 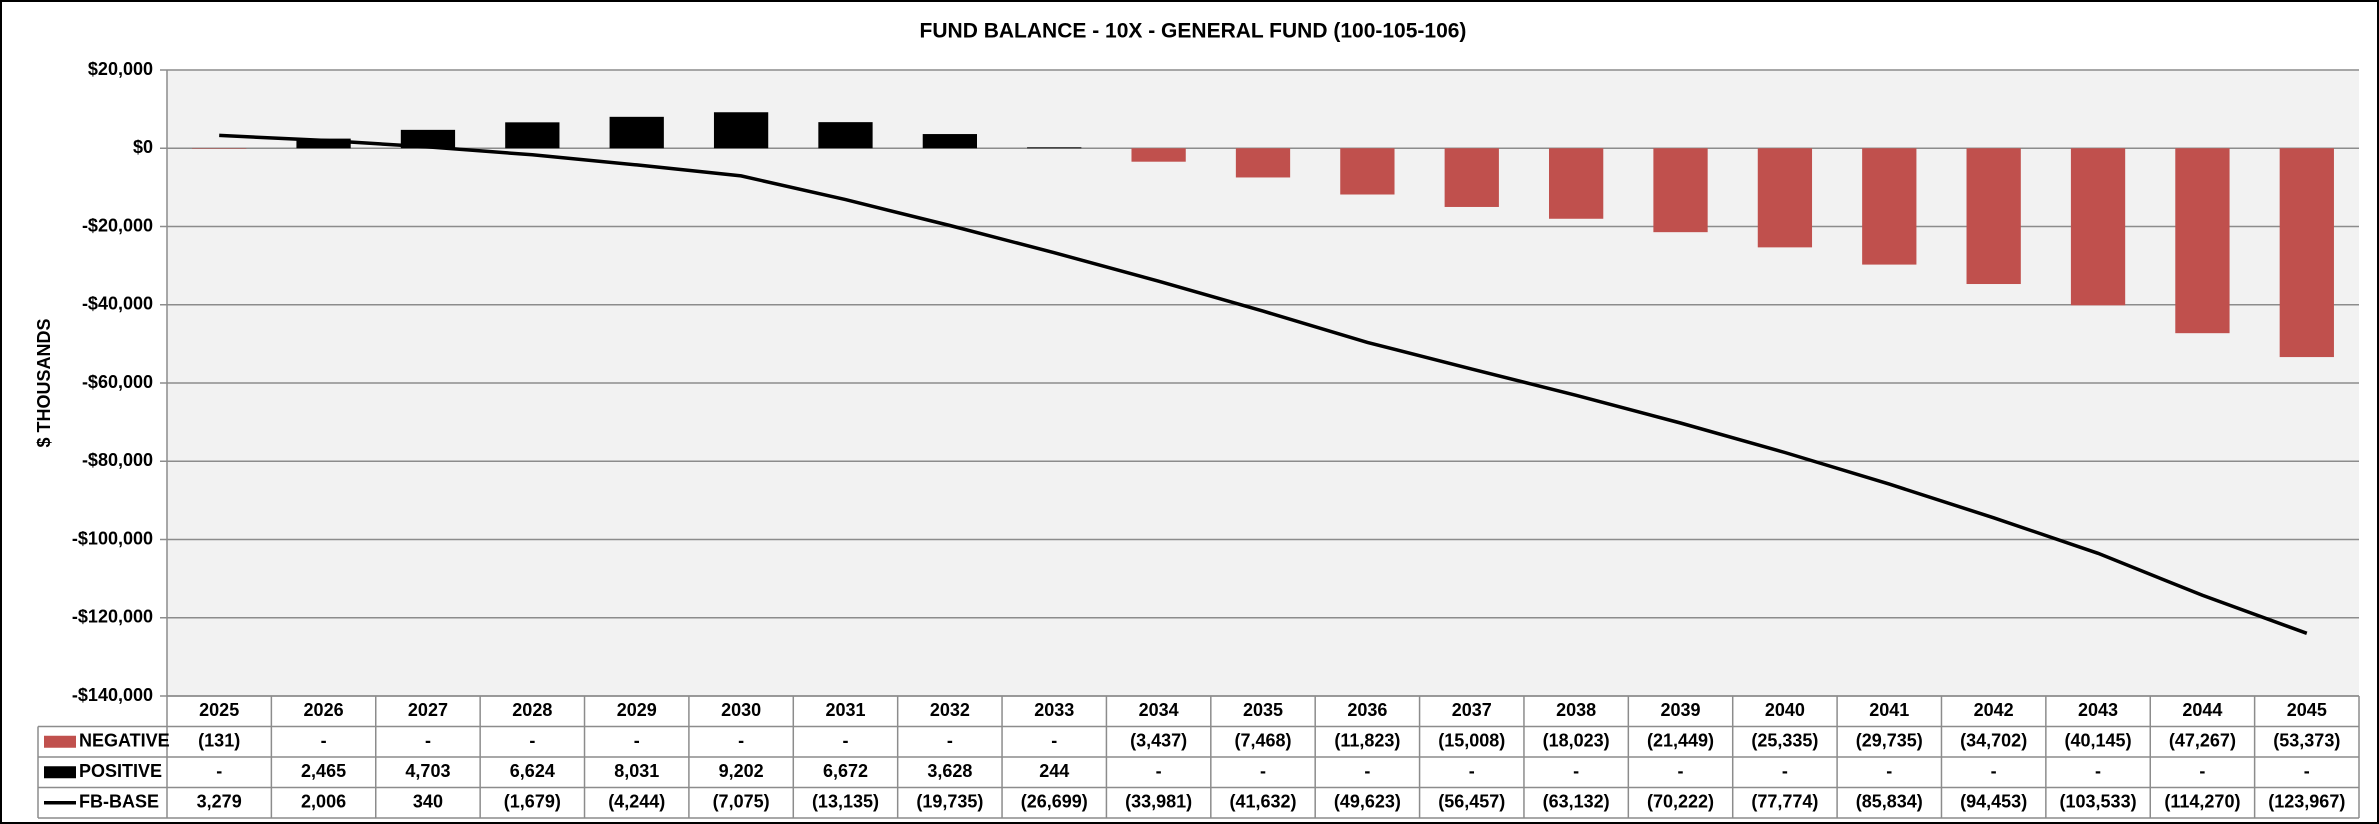 I want to click on y-tick-label: $20,000, so click(x=120, y=69).